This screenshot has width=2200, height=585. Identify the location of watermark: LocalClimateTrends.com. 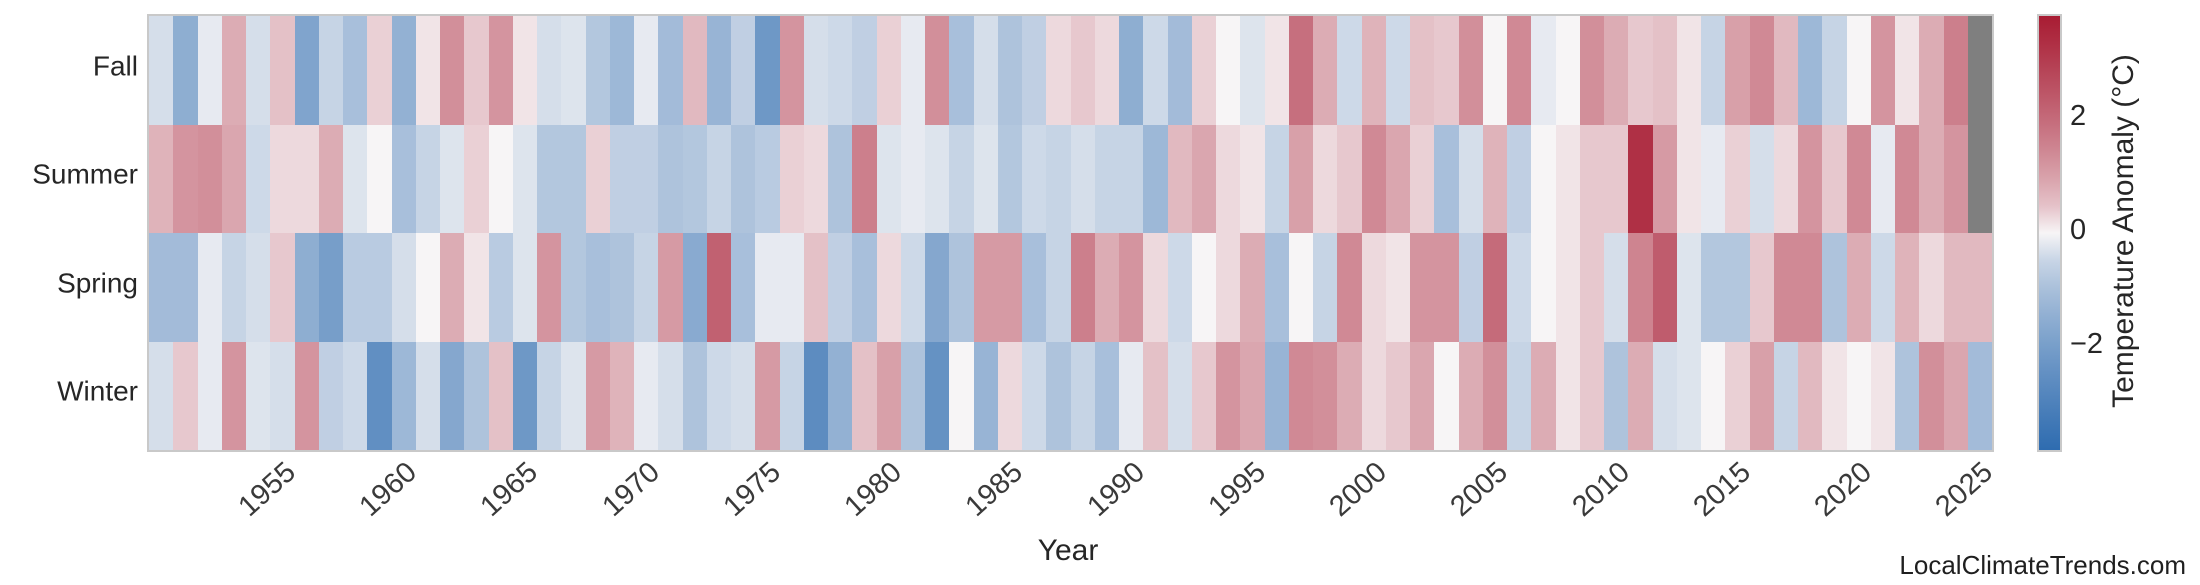
(2042, 565).